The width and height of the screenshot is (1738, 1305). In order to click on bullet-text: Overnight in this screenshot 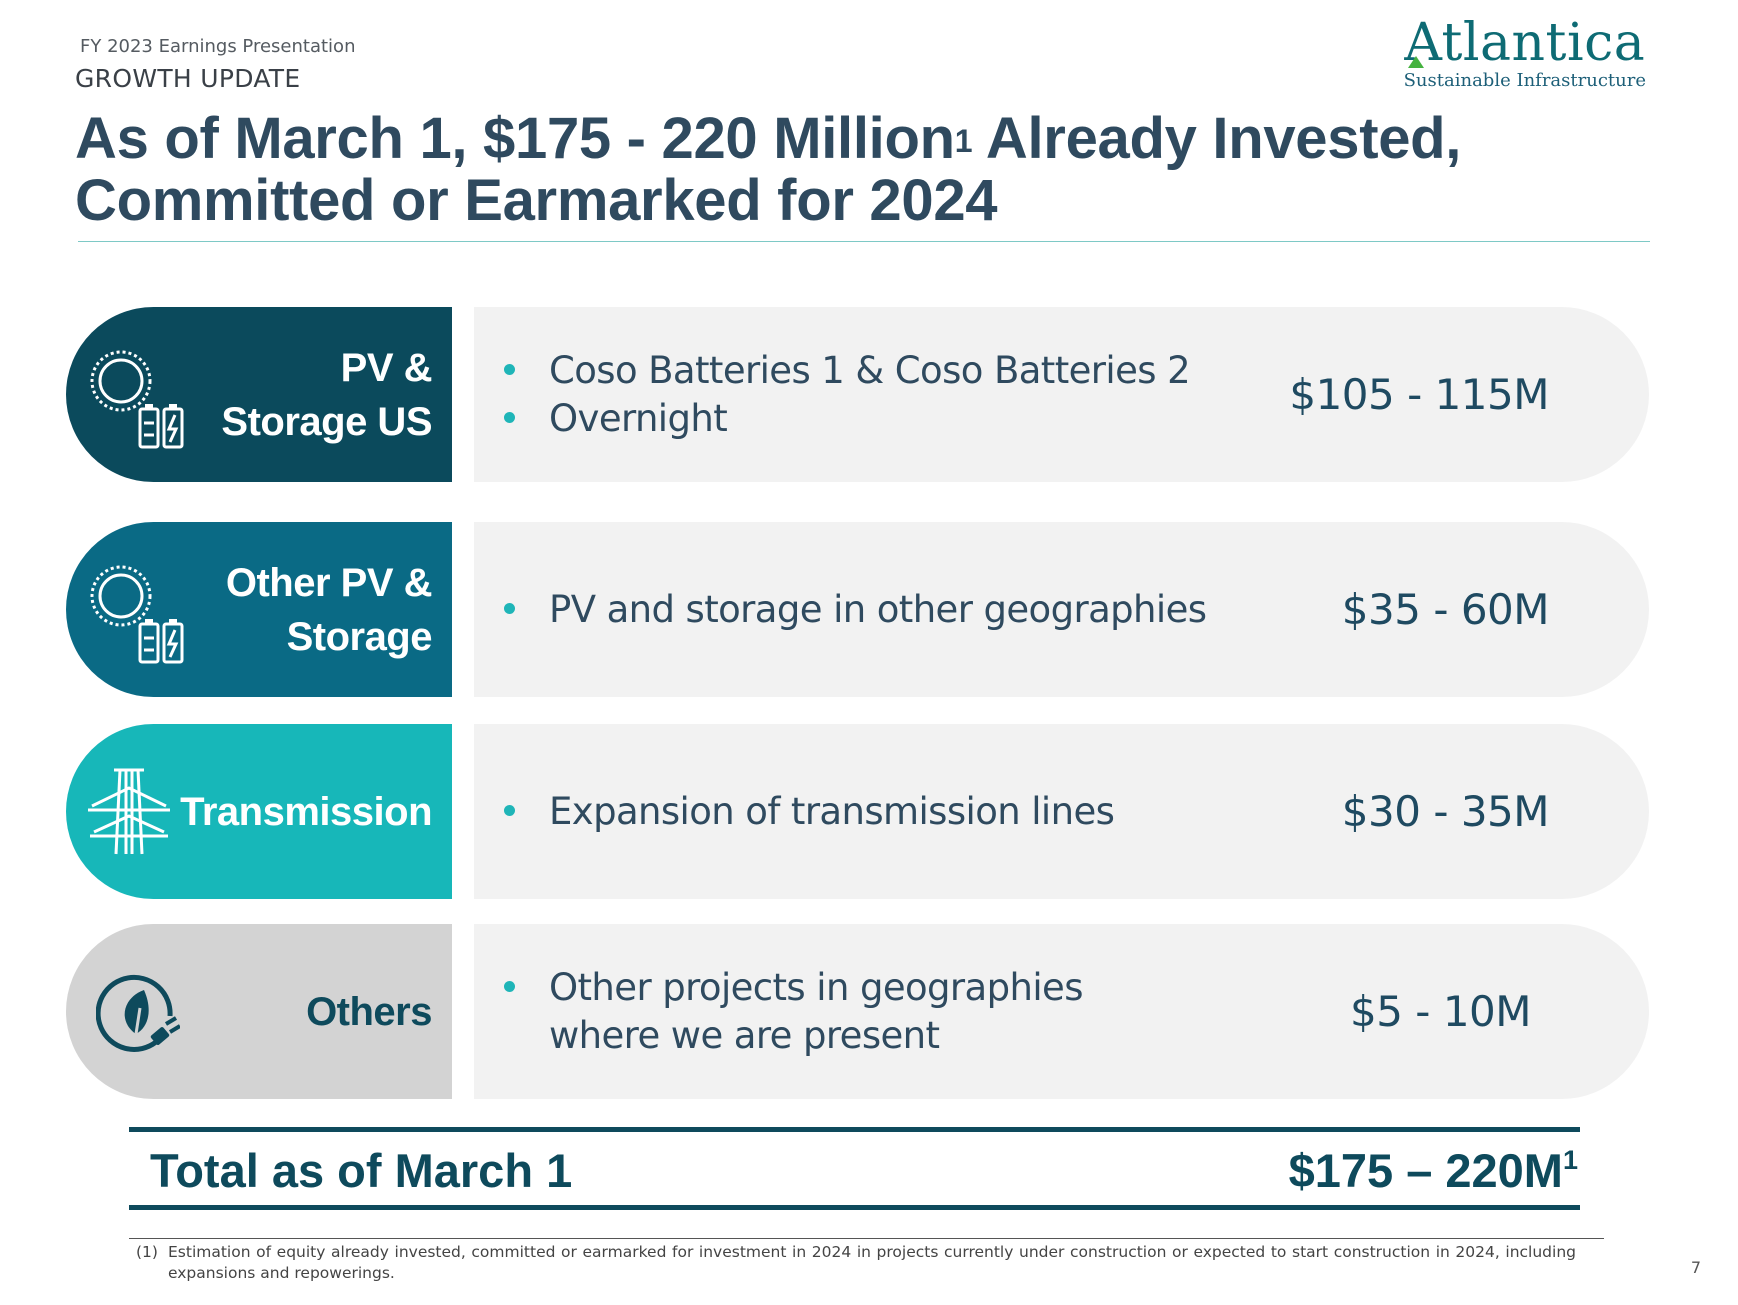, I will do `click(638, 418)`.